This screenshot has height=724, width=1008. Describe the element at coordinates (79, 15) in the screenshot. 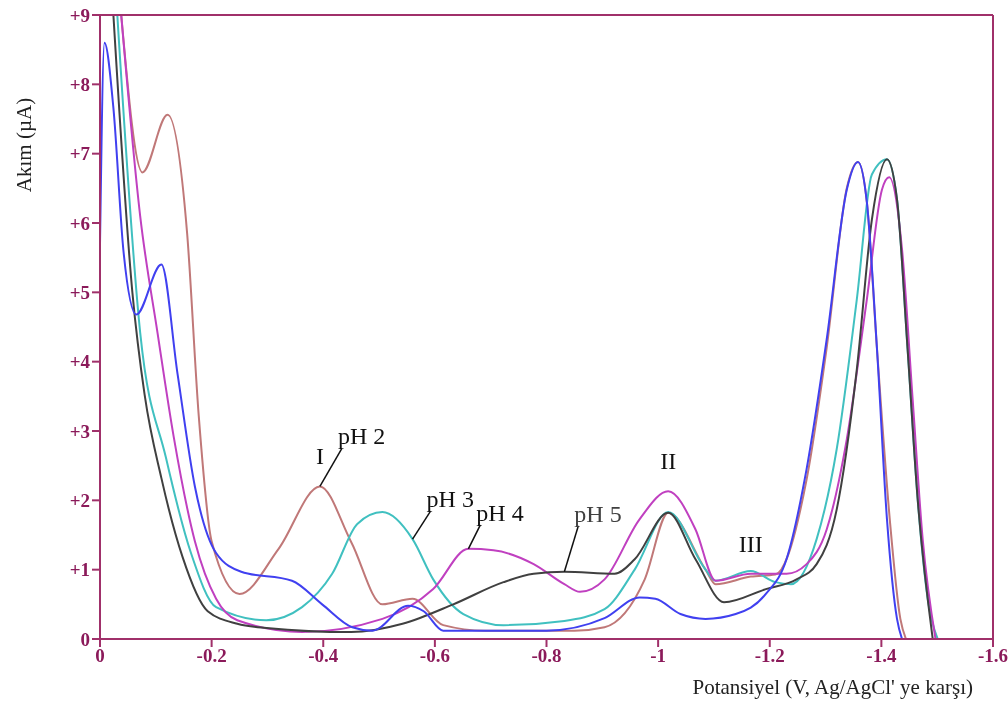

I see `y-tick-label: +9` at that location.